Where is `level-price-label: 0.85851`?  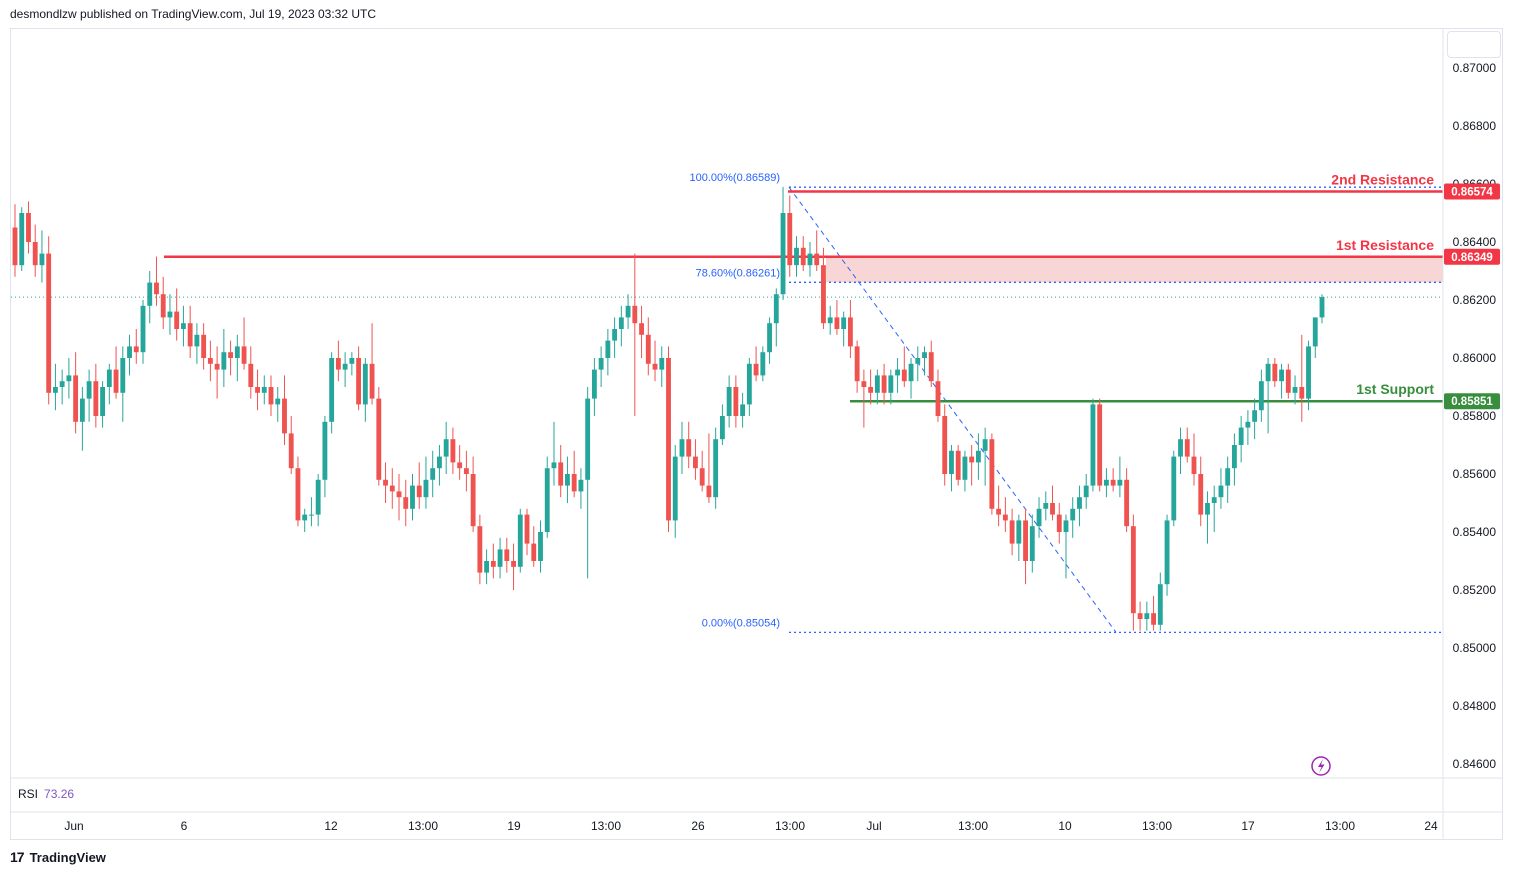 level-price-label: 0.85851 is located at coordinates (1472, 402).